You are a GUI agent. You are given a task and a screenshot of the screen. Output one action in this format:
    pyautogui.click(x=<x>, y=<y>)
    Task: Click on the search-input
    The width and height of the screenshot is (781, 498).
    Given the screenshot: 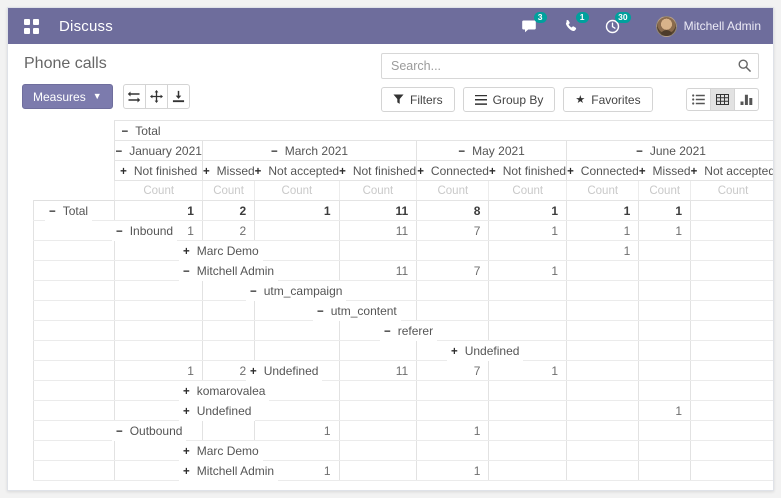 What is the action you would take?
    pyautogui.click(x=570, y=66)
    